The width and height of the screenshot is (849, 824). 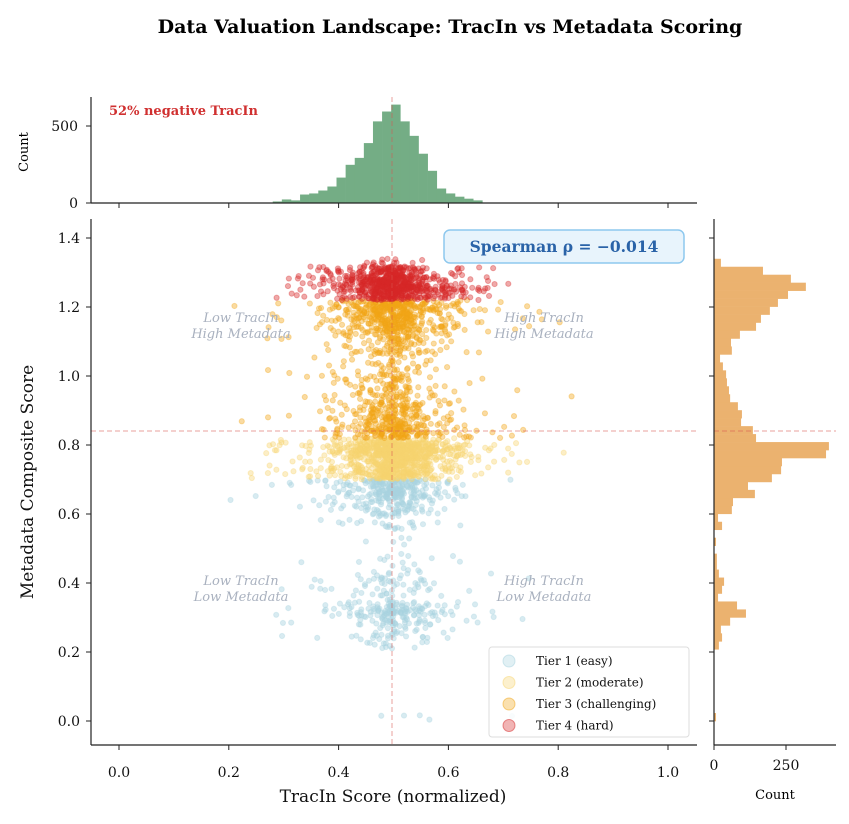 What do you see at coordinates (69, 377) in the screenshot?
I see `y-tick-label: 1.0` at bounding box center [69, 377].